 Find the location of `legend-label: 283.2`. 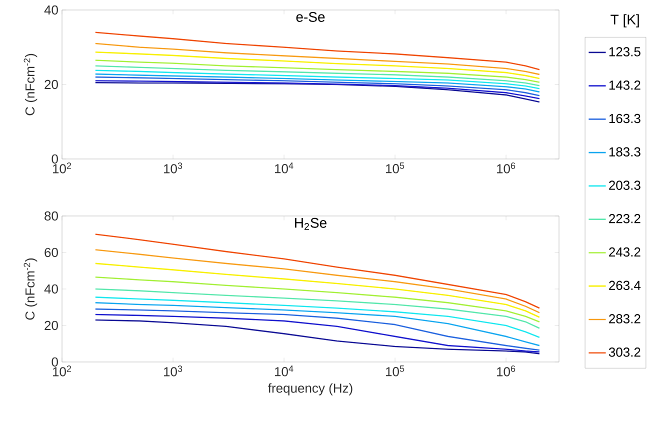

legend-label: 283.2 is located at coordinates (624, 319).